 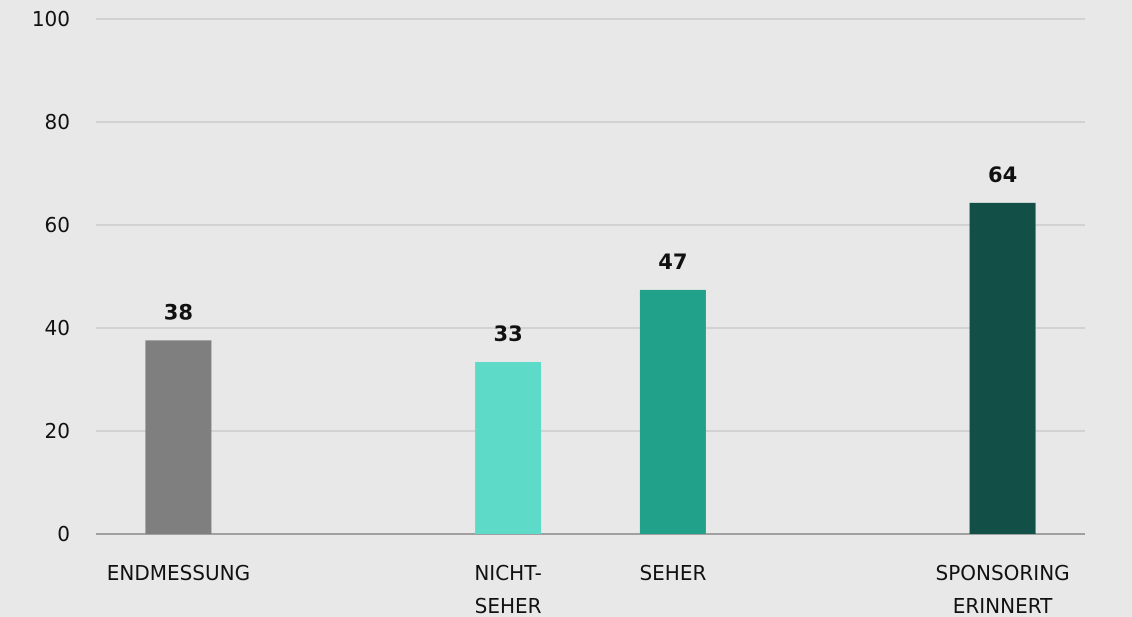 I want to click on value-label: 38, so click(x=178, y=312).